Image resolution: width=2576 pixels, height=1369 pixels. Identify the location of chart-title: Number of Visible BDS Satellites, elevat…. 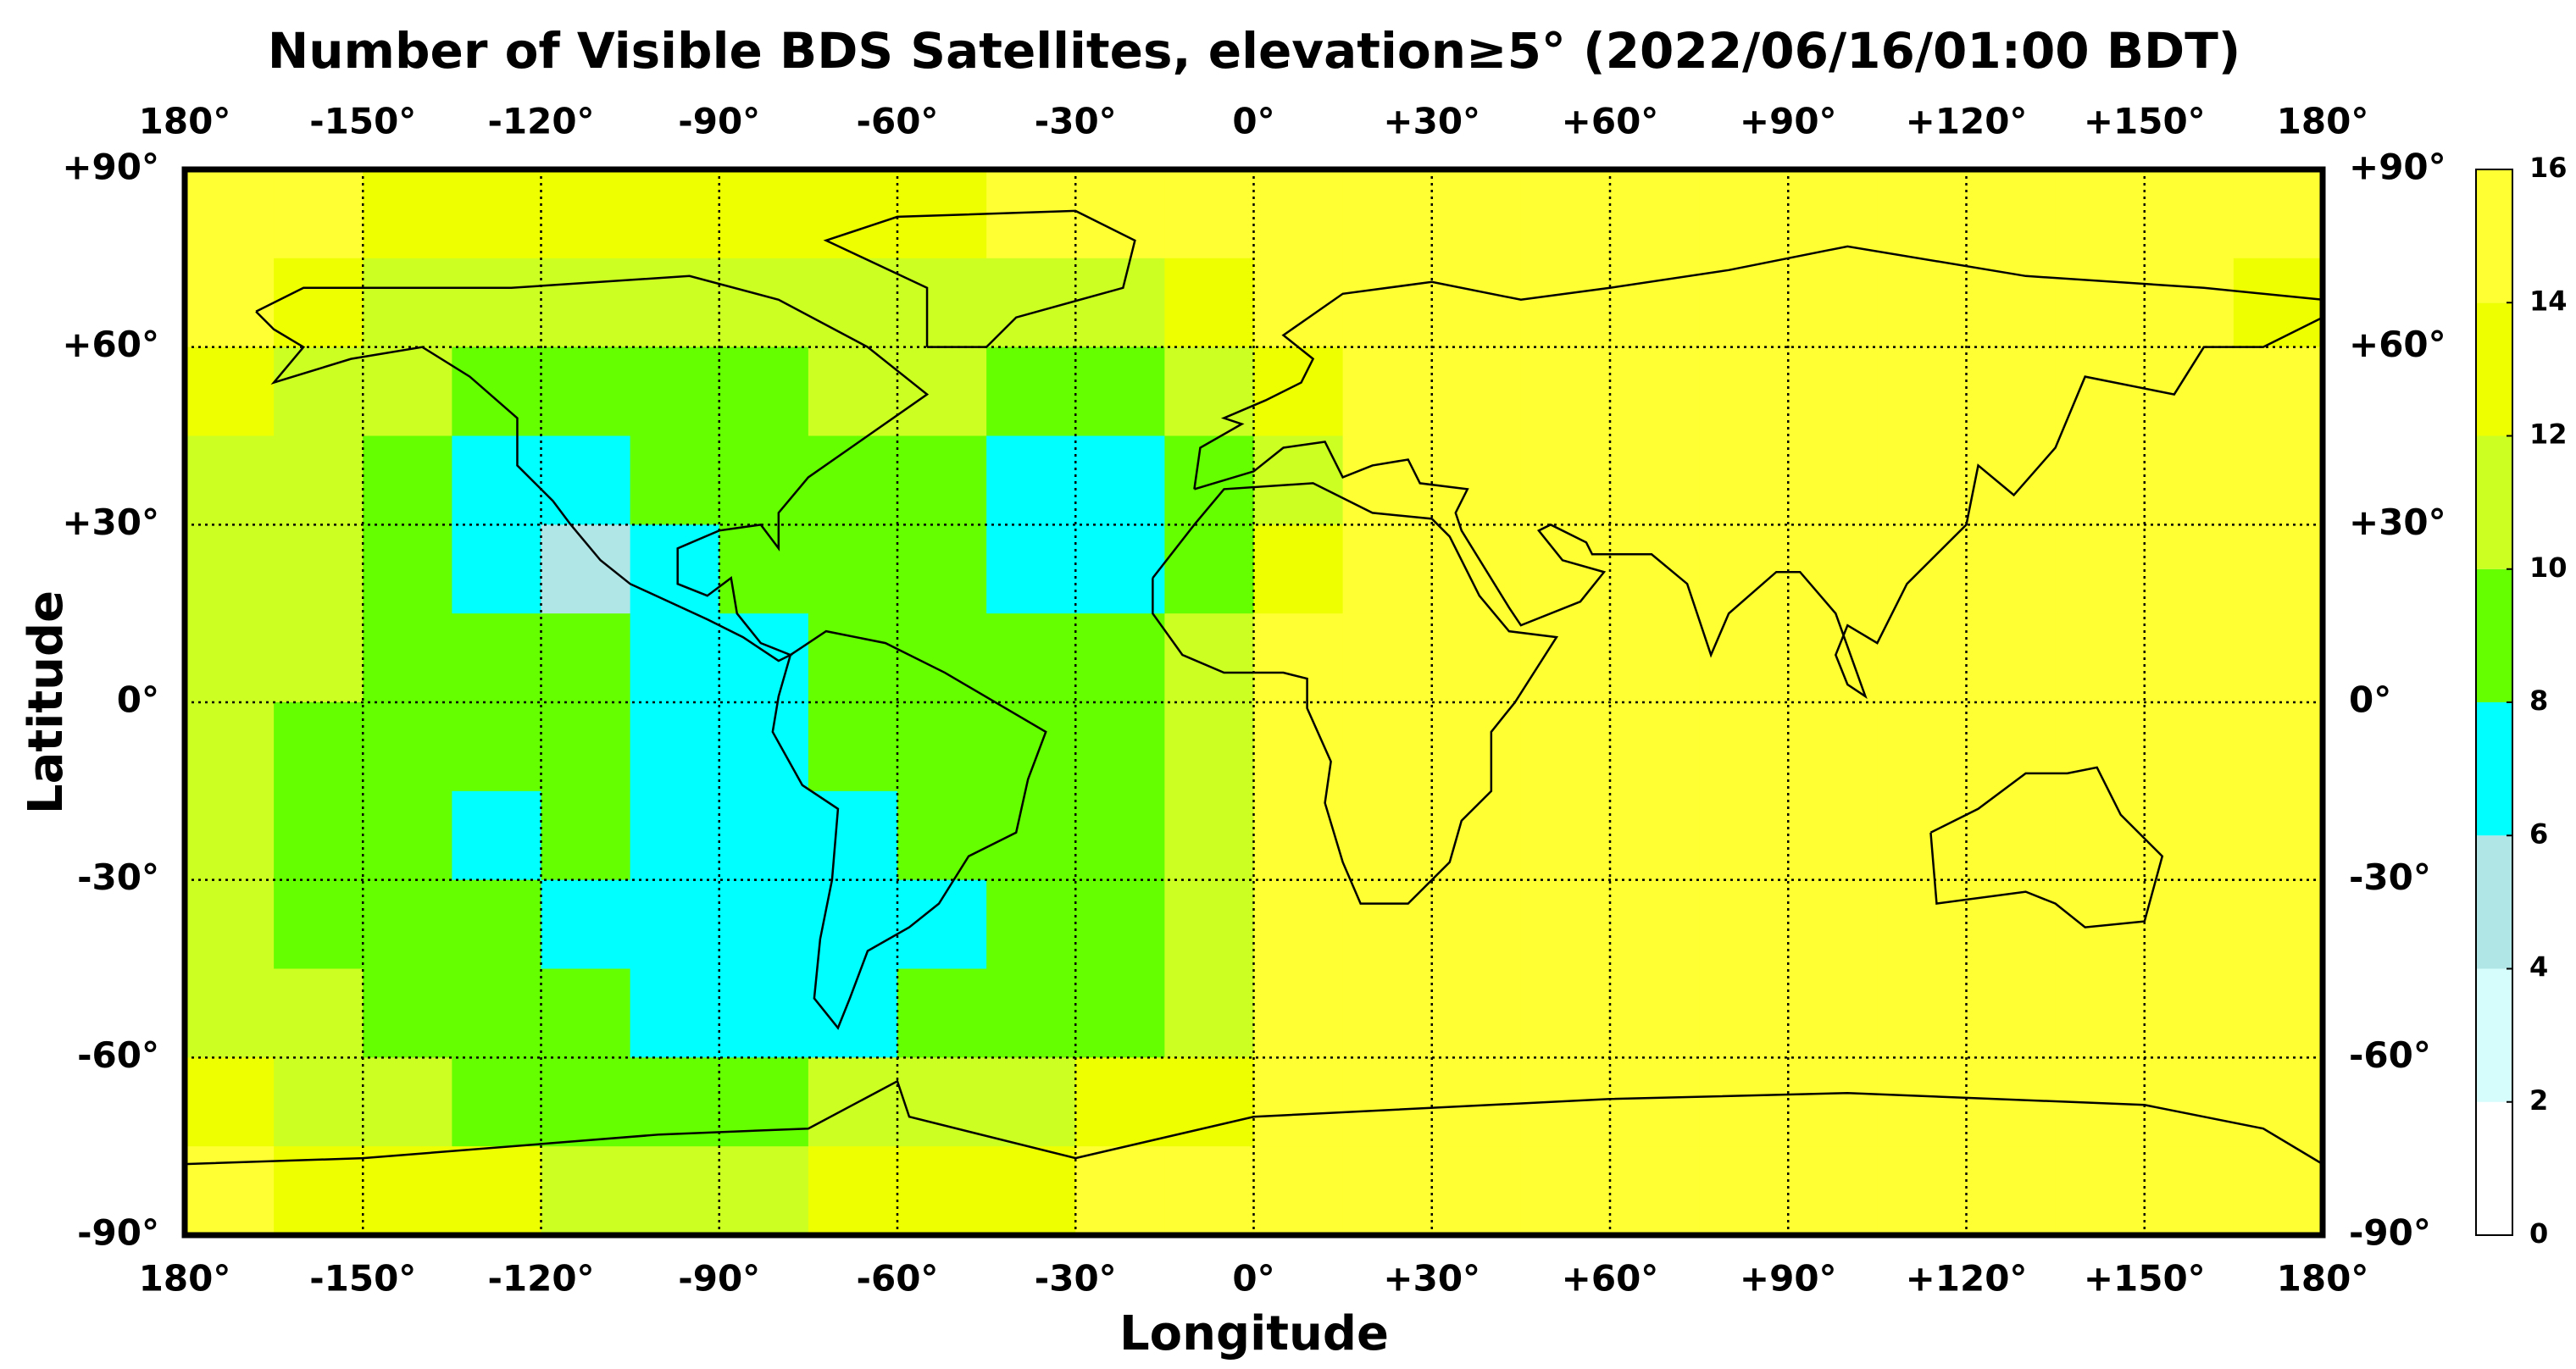
(1254, 51).